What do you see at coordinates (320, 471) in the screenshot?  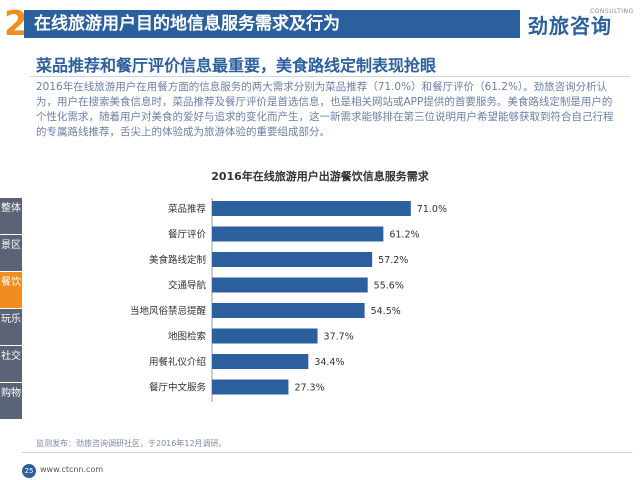 I see `footer: 25 www.ctcnn.com` at bounding box center [320, 471].